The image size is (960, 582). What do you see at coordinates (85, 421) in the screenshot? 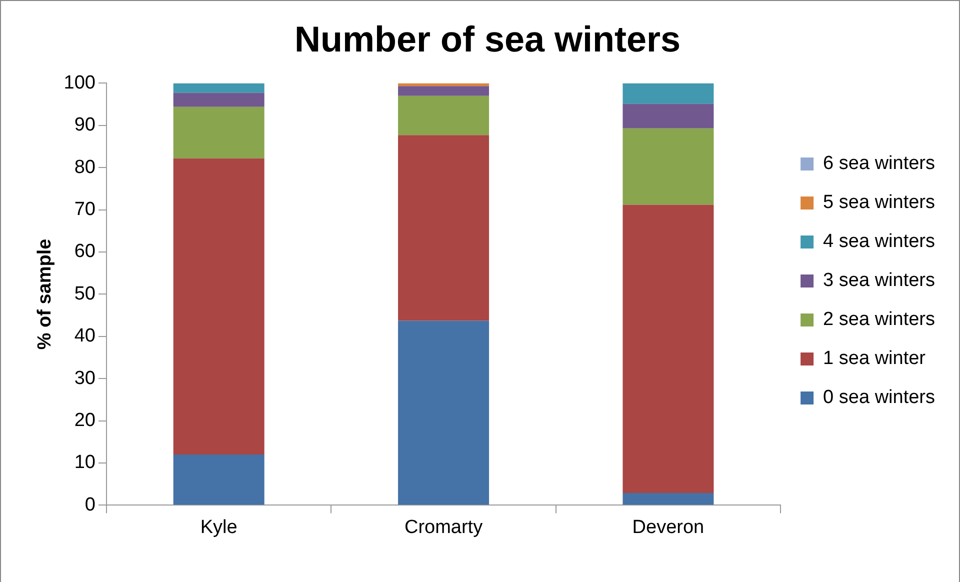
I see `y-tick-label: 20` at bounding box center [85, 421].